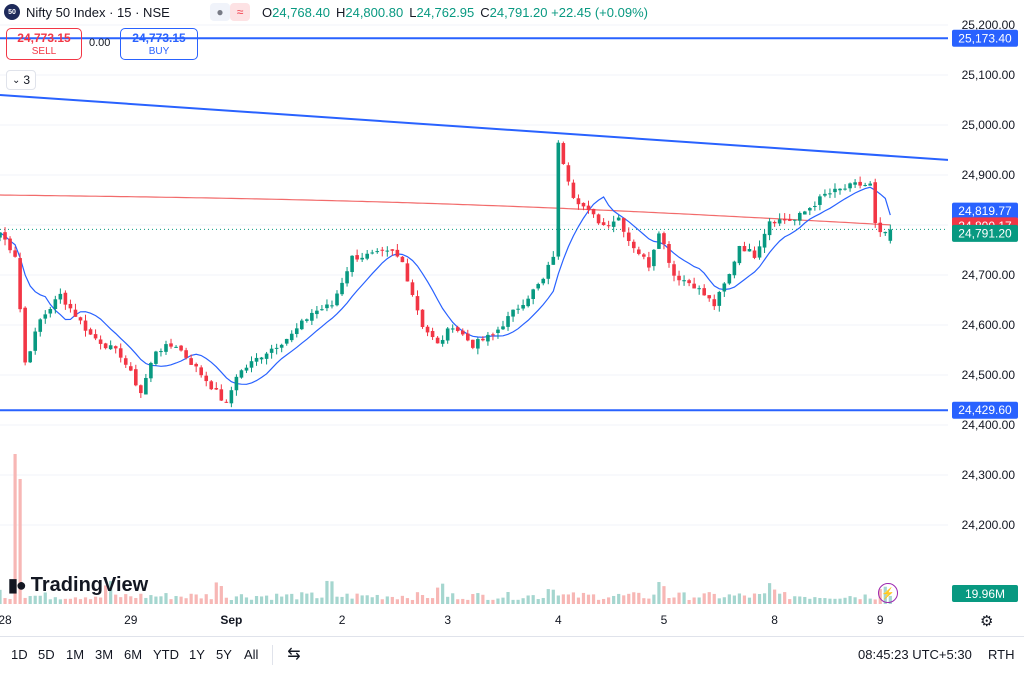  What do you see at coordinates (413, 12) in the screenshot?
I see `low-key: L` at bounding box center [413, 12].